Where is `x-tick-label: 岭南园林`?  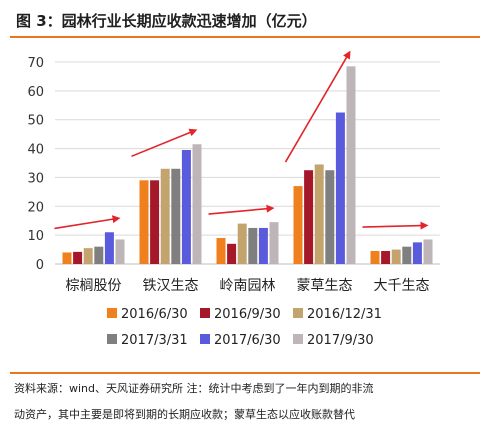
x-tick-label: 岭南园林 is located at coordinates (248, 286).